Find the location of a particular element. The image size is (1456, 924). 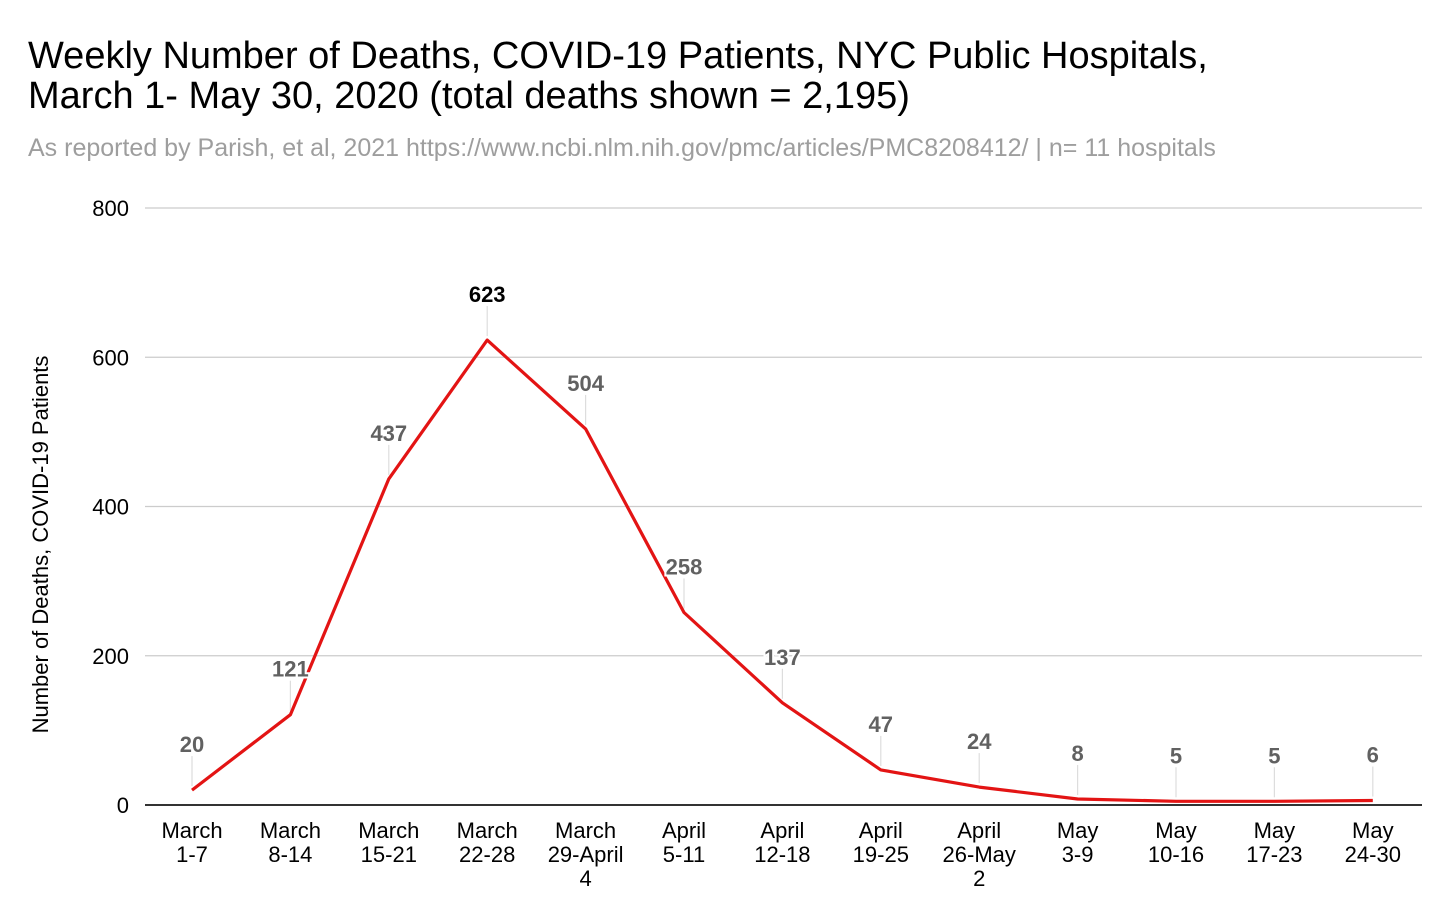

x-tick-label: May 3-9 is located at coordinates (1078, 842).